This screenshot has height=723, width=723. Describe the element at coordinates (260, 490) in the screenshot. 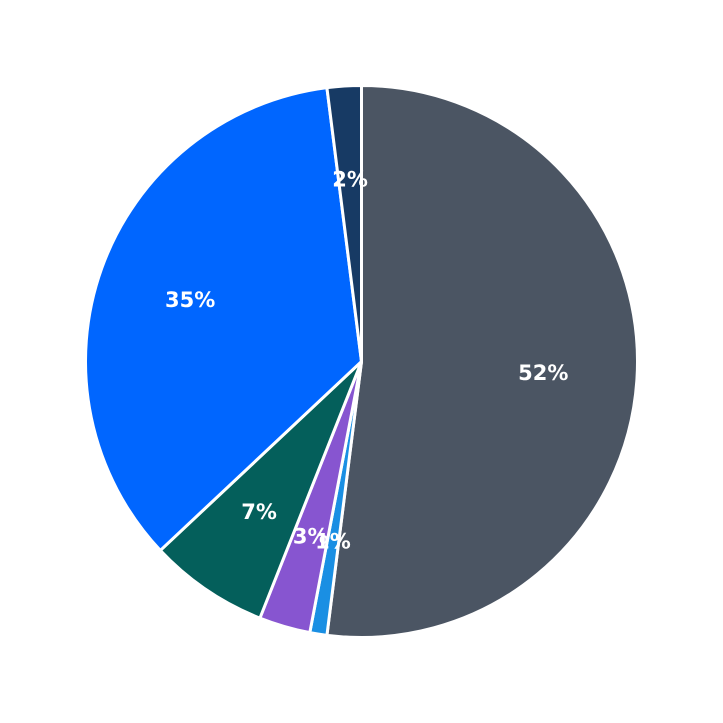

I see `pie-slice-7-pct` at that location.